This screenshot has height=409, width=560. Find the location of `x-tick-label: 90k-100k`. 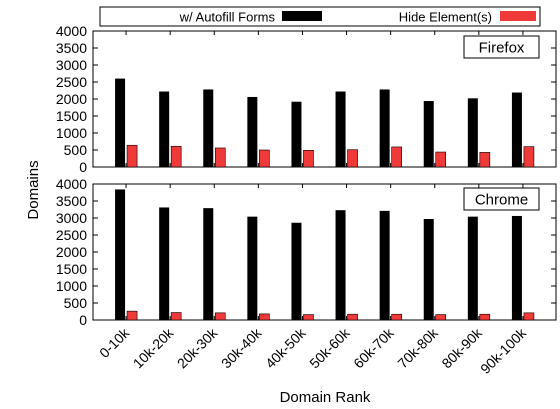

x-tick-label: 90k-100k is located at coordinates (503, 350).